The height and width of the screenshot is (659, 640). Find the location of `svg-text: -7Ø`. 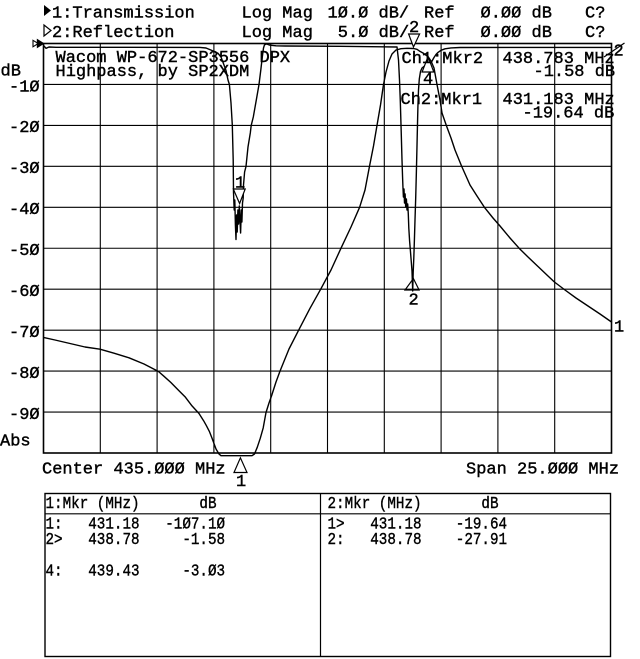

svg-text: -7Ø is located at coordinates (24, 333).